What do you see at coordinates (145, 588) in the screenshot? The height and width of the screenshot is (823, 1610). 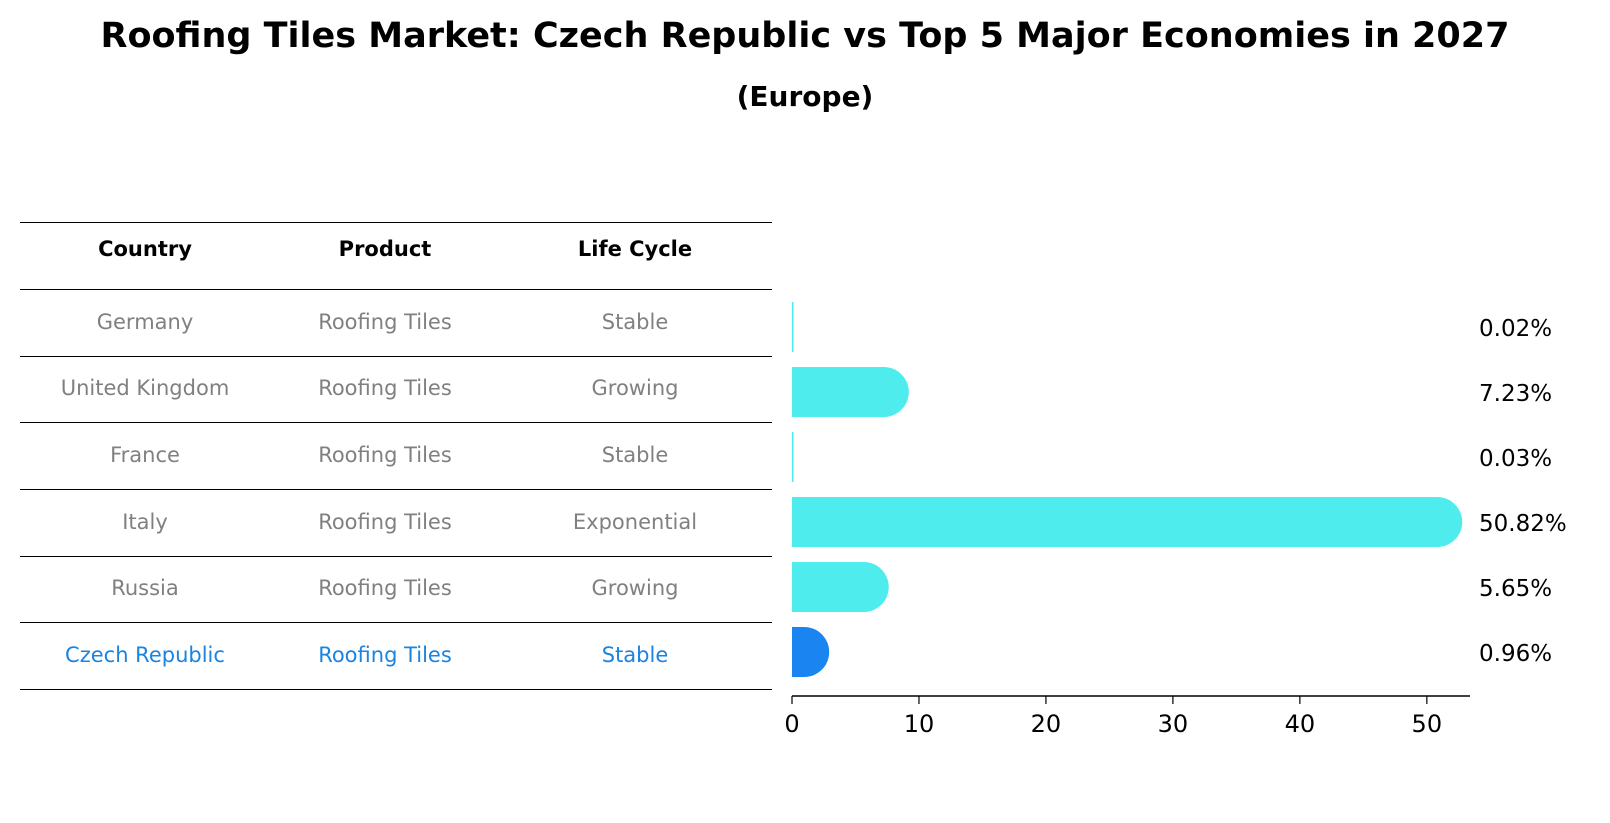 I see `cell-country: Russia` at bounding box center [145, 588].